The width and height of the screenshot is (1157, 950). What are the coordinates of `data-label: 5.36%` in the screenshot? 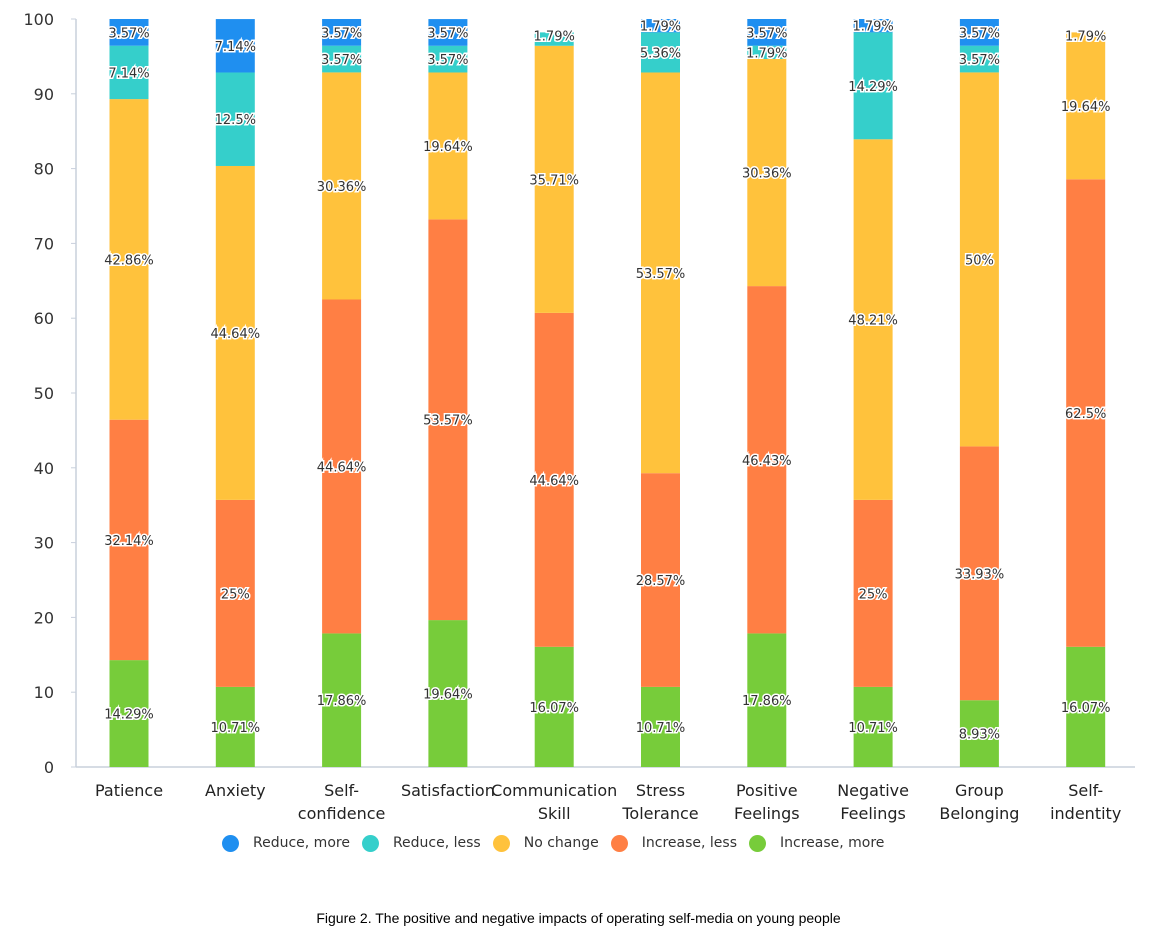 It's located at (660, 53).